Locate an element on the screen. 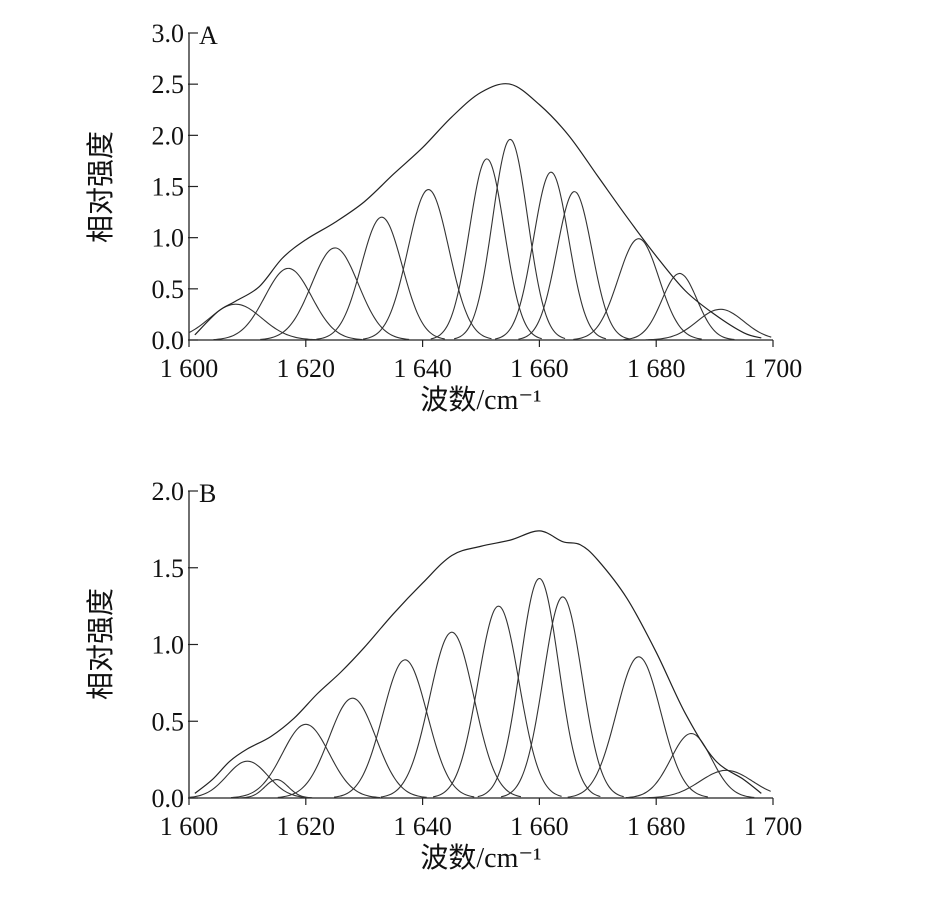  panel-label: A is located at coordinates (208, 35).